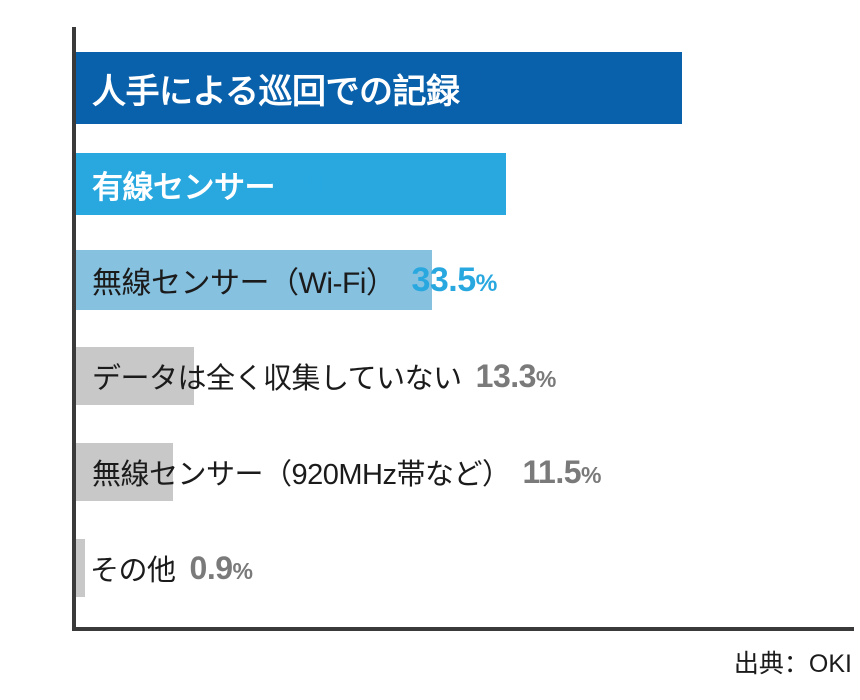 Image resolution: width=860 pixels, height=700 pixels. Describe the element at coordinates (301, 475) in the screenshot. I see `bar-category-label: 無線センサー（920MHz帯など）` at that location.